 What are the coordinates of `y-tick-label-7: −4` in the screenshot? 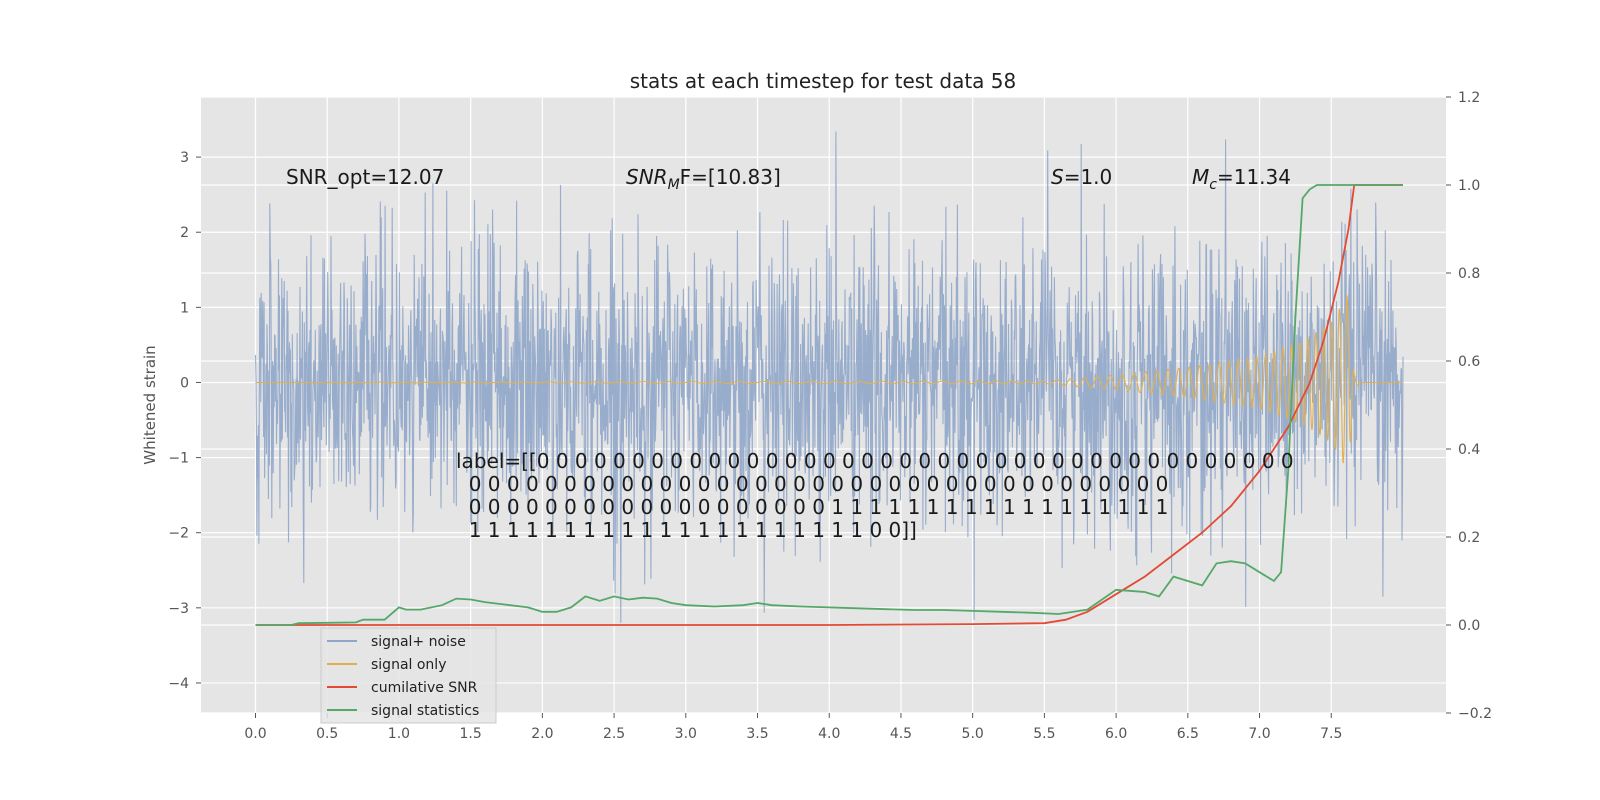 It's located at (178, 684).